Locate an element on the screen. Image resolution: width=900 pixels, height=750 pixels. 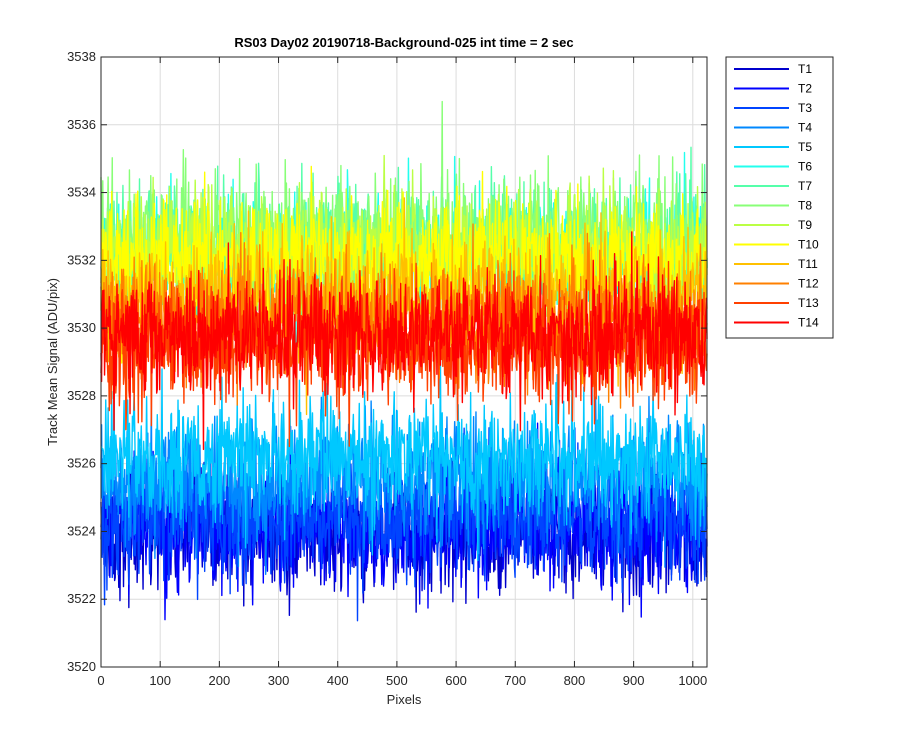
y-tick-label: 3520 is located at coordinates (81, 666).